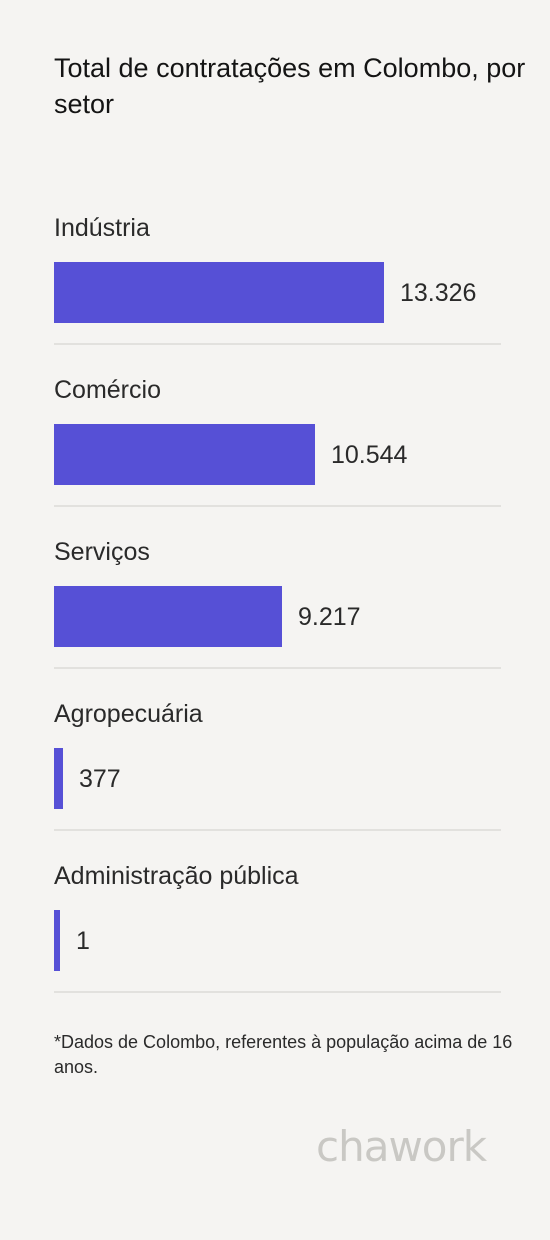 Image resolution: width=550 pixels, height=1240 pixels. Describe the element at coordinates (128, 714) in the screenshot. I see `category-label: Agropecuária` at that location.